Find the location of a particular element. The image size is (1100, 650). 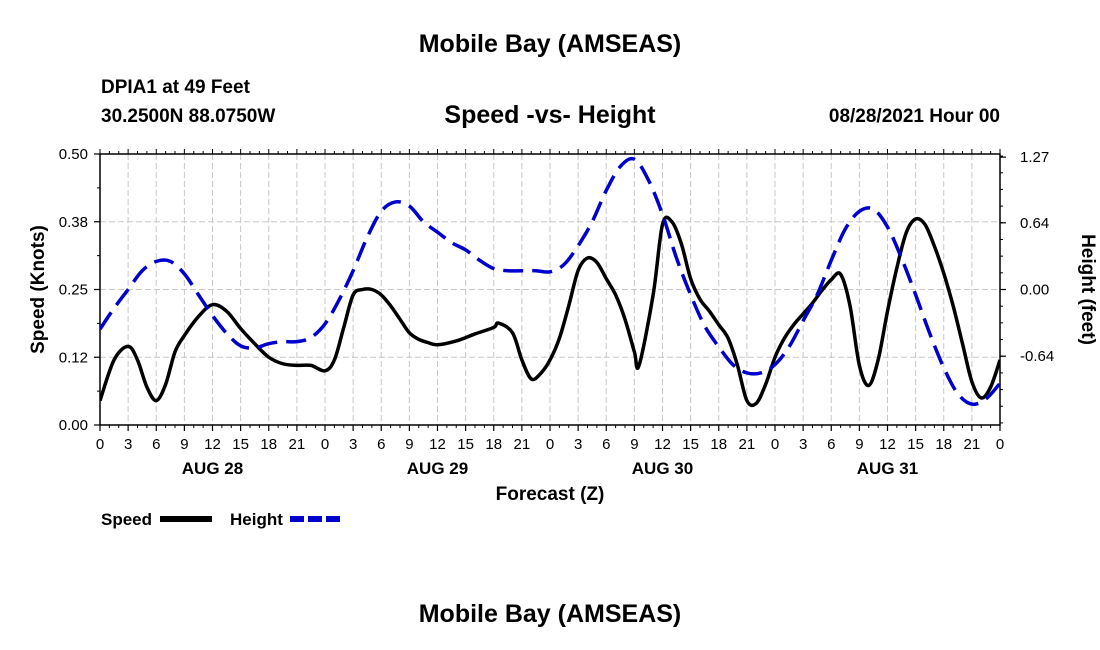

x-axis-title: Forecast (Z) is located at coordinates (550, 494).